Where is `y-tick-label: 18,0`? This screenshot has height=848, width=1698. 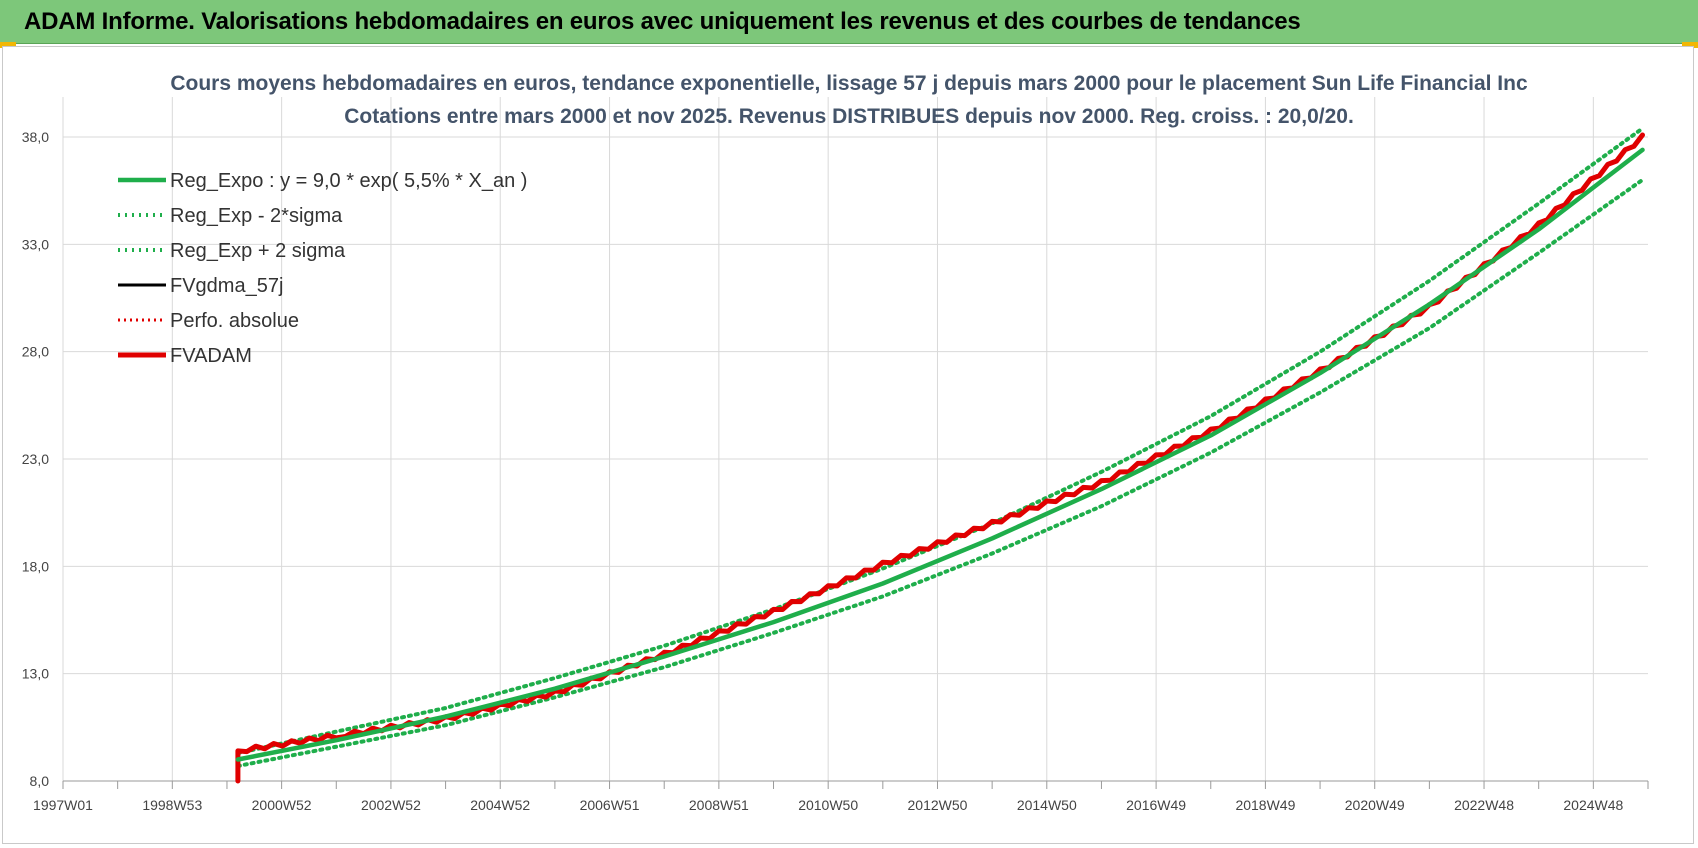
y-tick-label: 18,0 is located at coordinates (35, 566).